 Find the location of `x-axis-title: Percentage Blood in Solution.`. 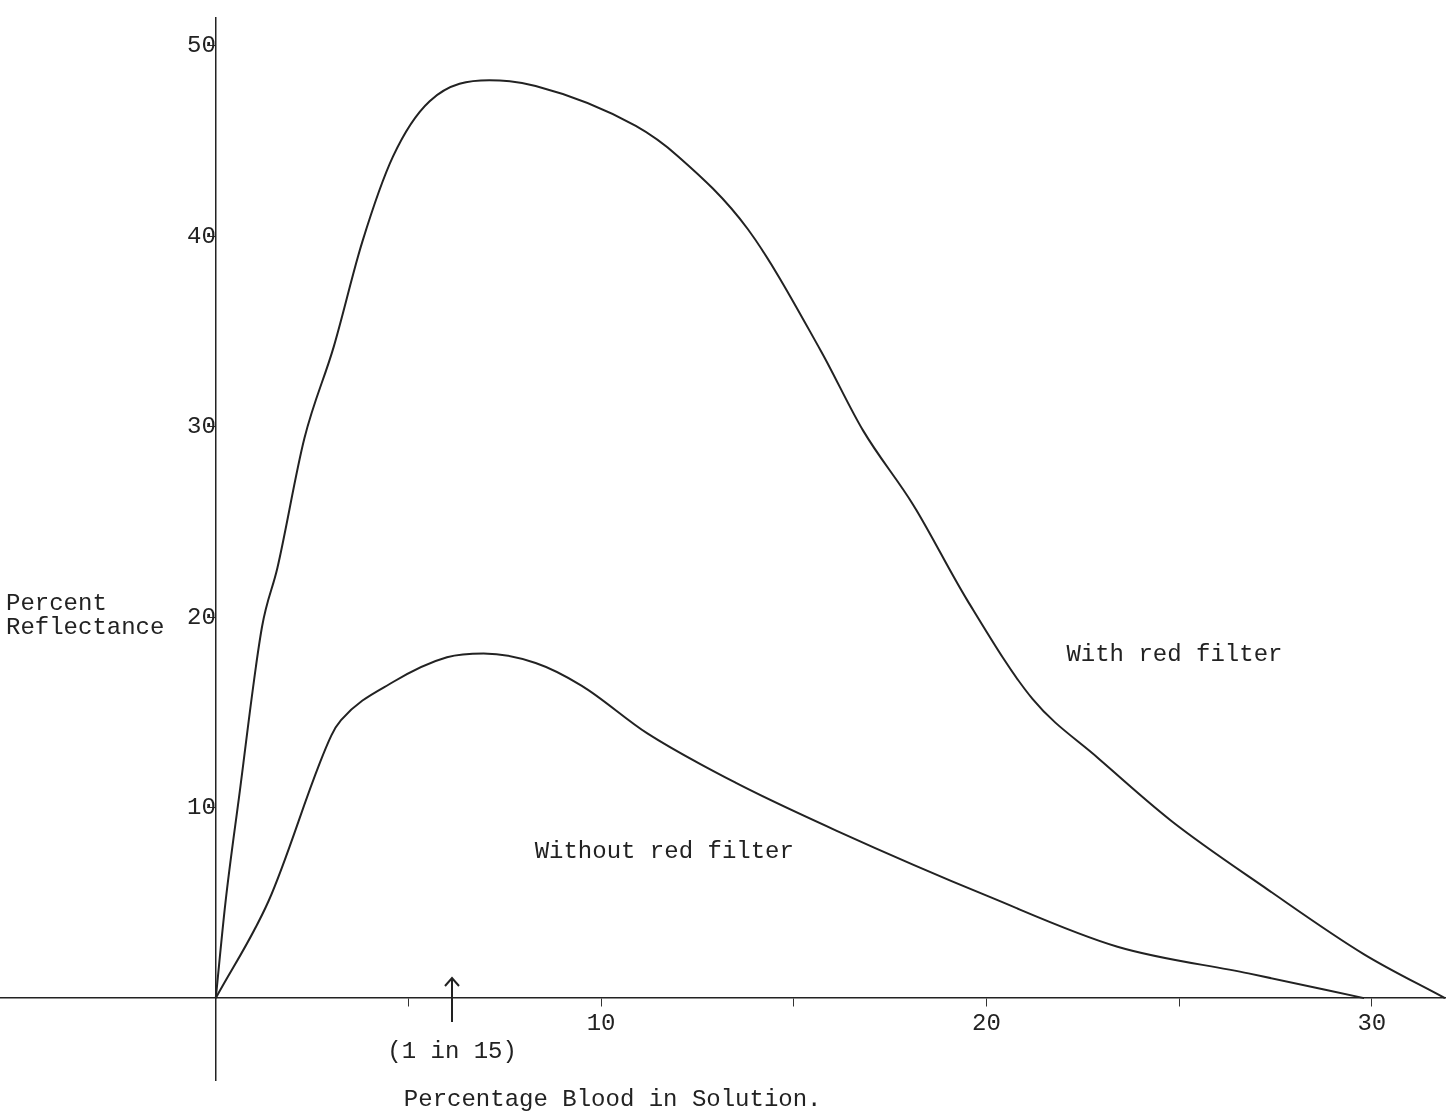

x-axis-title: Percentage Blood in Solution. is located at coordinates (612, 1100).